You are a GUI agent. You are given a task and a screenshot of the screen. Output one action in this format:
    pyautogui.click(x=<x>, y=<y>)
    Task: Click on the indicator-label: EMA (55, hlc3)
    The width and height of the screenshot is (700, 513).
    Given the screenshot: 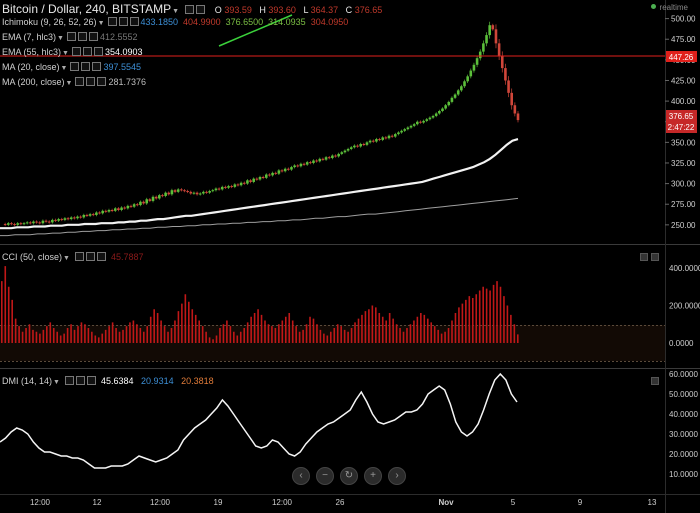 What is the action you would take?
    pyautogui.click(x=32, y=52)
    